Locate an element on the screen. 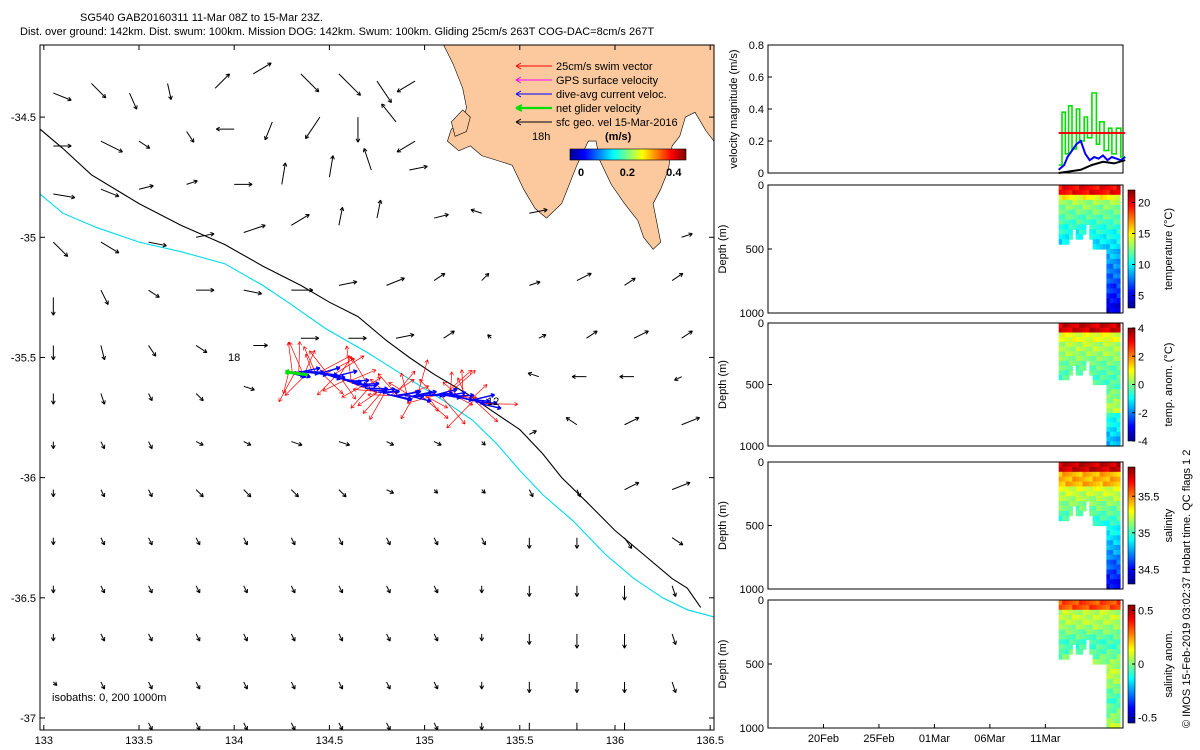 This screenshot has height=750, width=1200. map-x-tick-label: 134.5 is located at coordinates (330, 741).